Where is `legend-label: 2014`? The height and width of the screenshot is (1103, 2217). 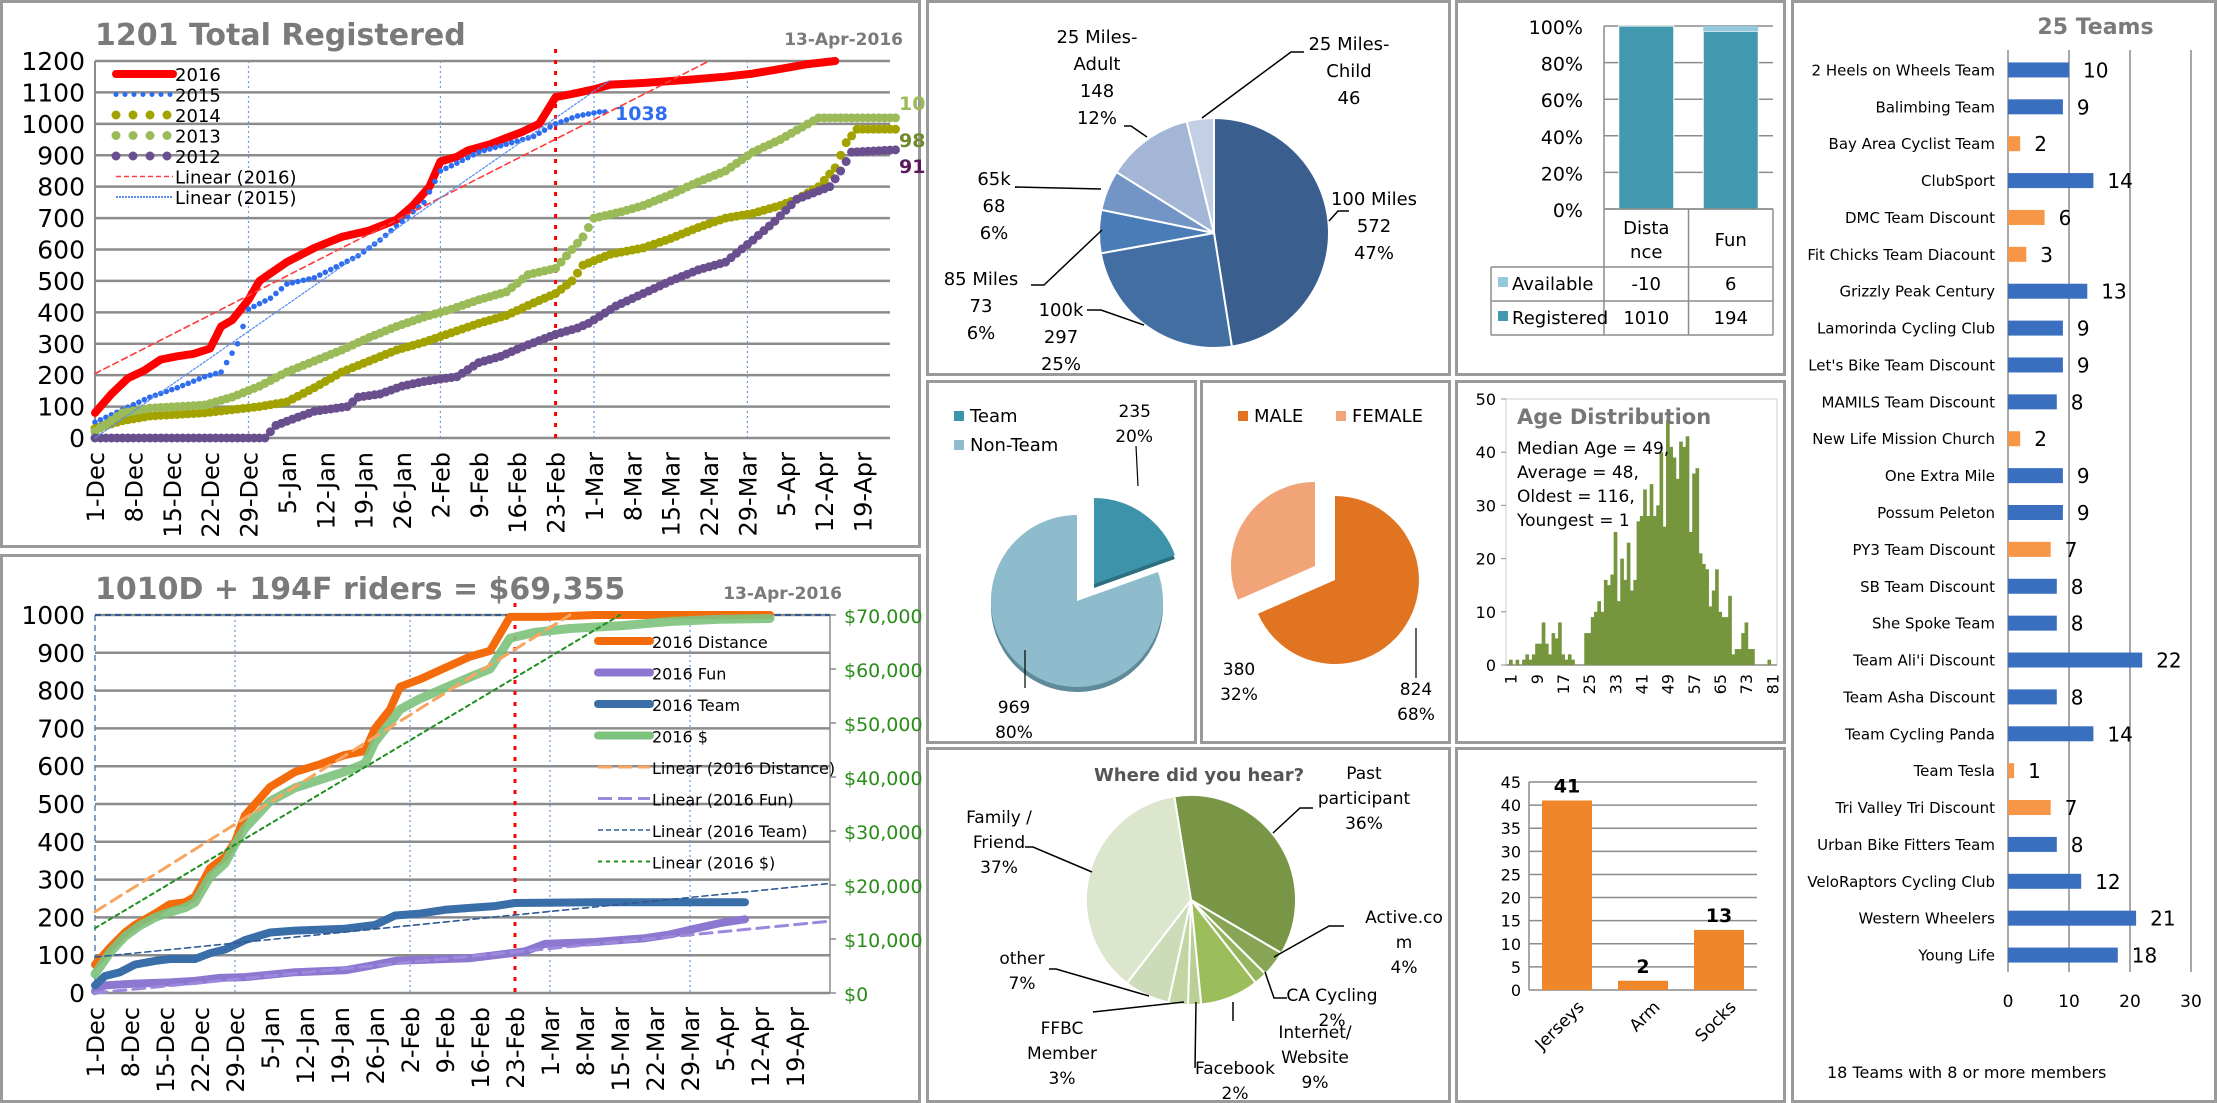 legend-label: 2014 is located at coordinates (198, 116).